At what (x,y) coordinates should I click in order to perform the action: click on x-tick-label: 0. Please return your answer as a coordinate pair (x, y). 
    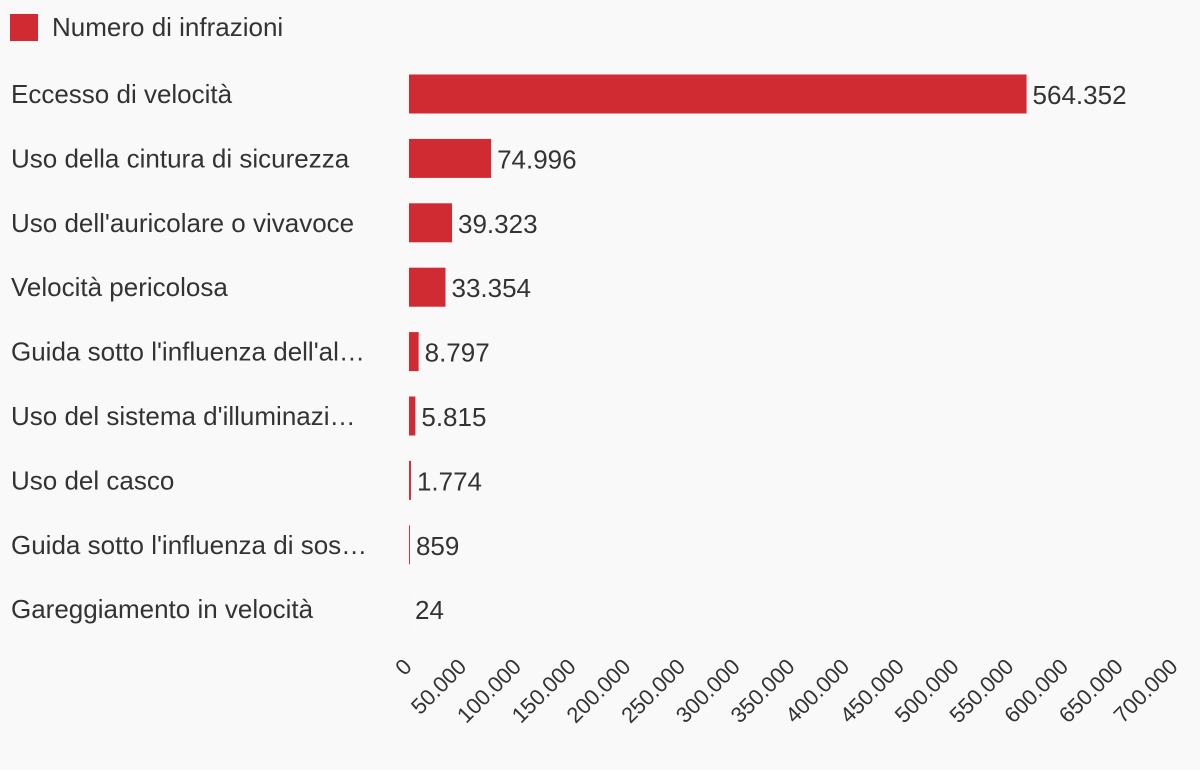
    Looking at the image, I should click on (403, 667).